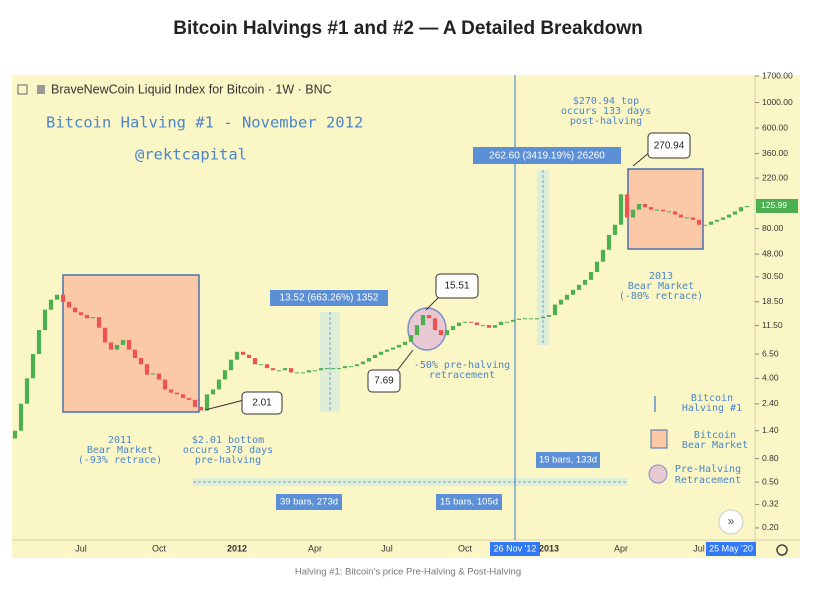 This screenshot has height=589, width=817. Describe the element at coordinates (462, 375) in the screenshot. I see `retrace-note: retracement` at that location.